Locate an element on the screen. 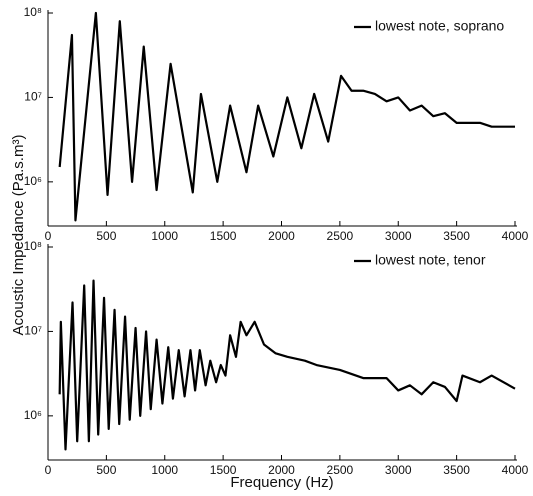  legend-label: lowest note, soprano is located at coordinates (439, 26).